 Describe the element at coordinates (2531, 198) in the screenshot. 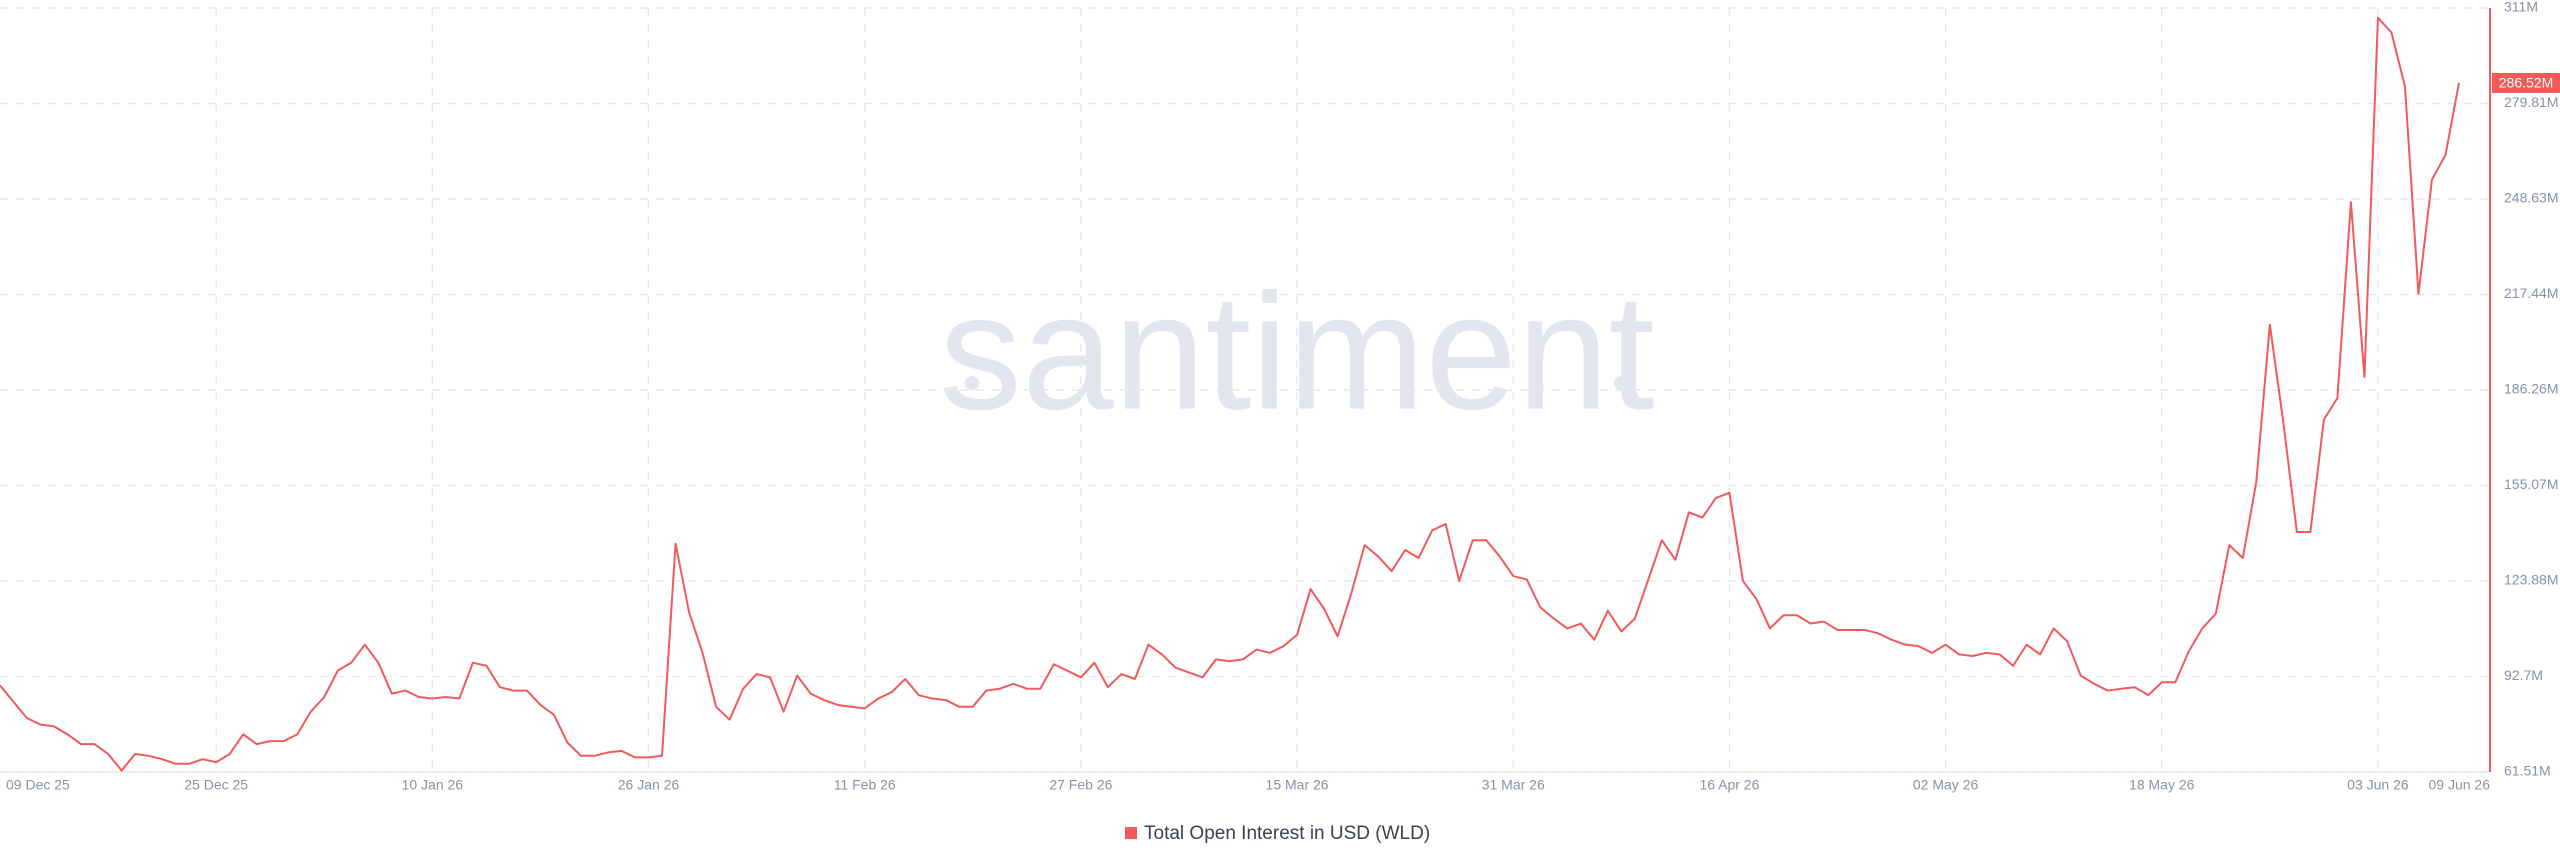

I see `y-tick-label: 248.63M` at that location.